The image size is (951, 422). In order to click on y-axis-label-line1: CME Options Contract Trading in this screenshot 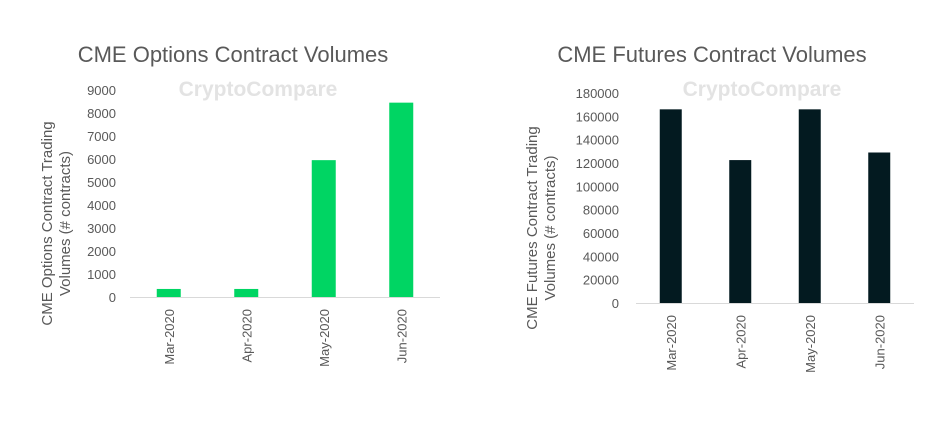, I will do `click(47, 223)`.